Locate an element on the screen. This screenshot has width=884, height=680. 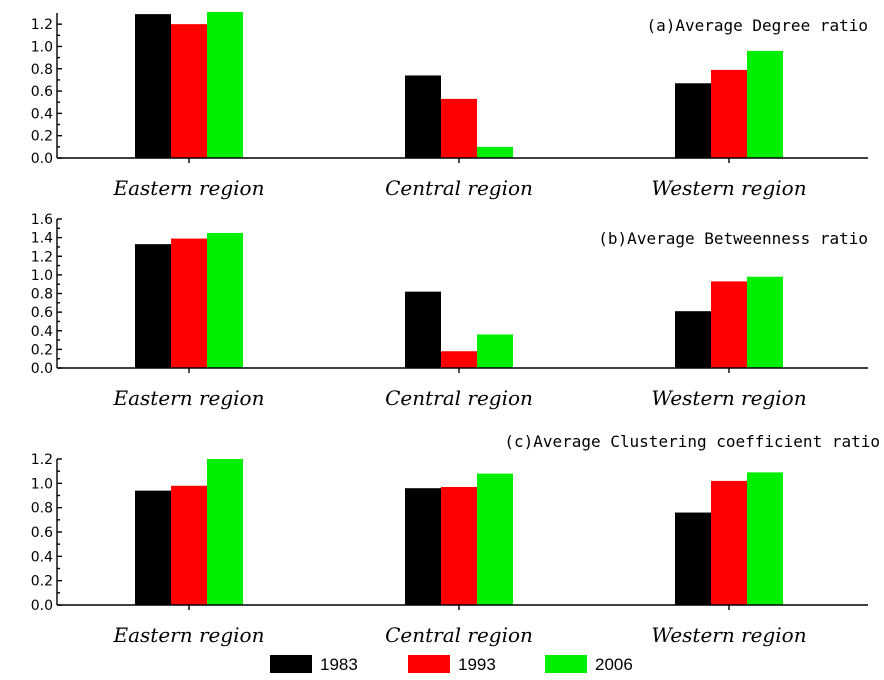
bar-c-eastern-1993 is located at coordinates (189, 545).